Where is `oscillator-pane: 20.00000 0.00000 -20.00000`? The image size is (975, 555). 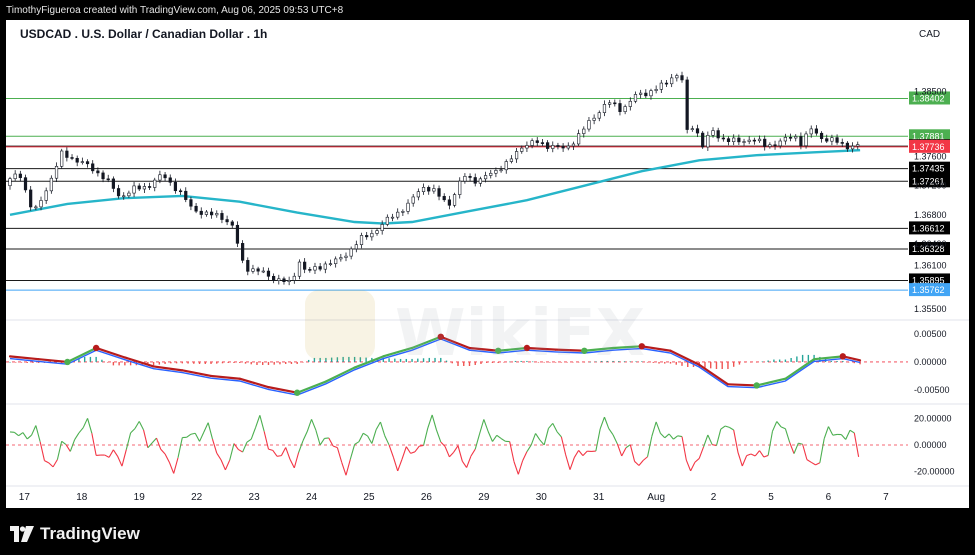 oscillator-pane: 20.00000 0.00000 -20.00000 is located at coordinates (480, 445).